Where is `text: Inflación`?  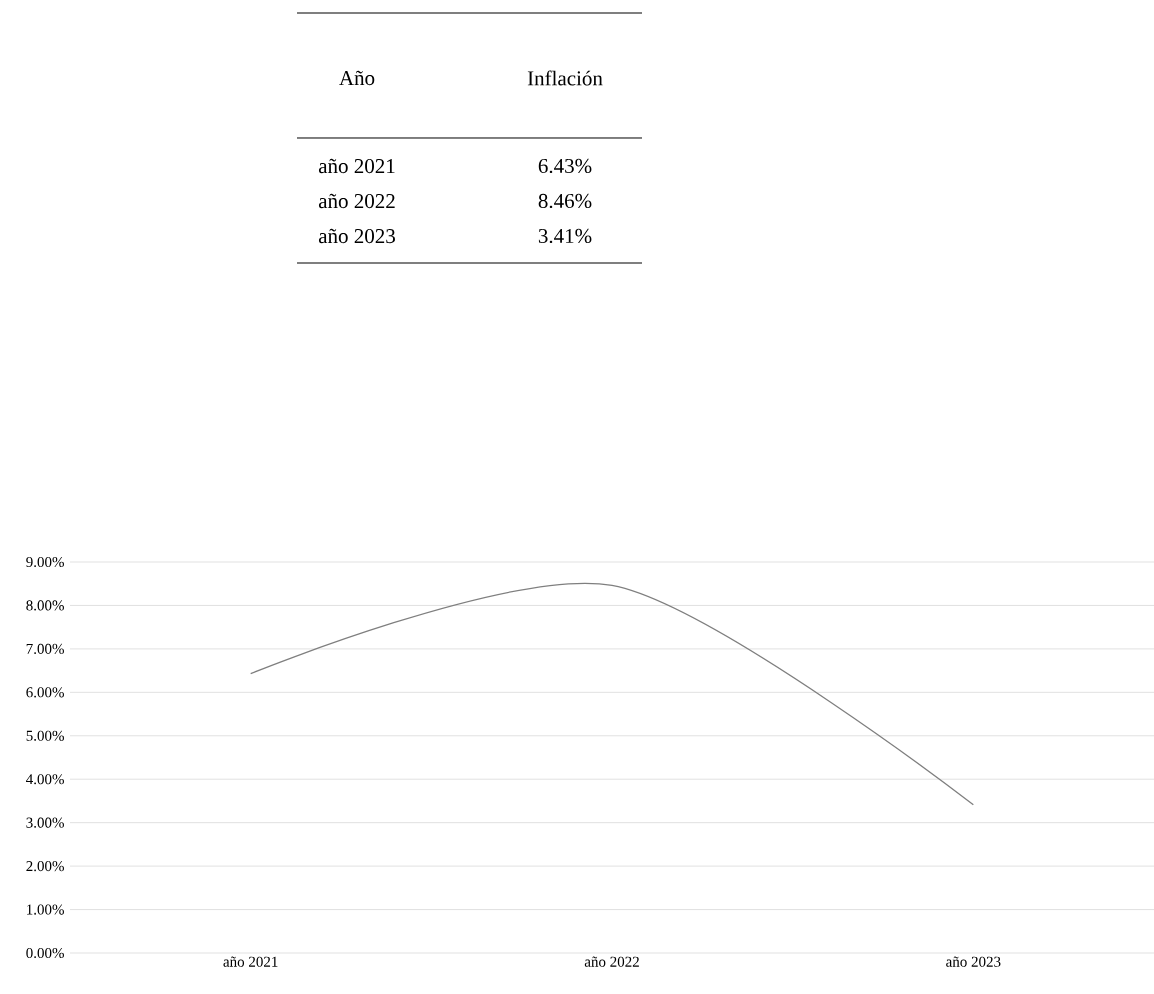
text: Inflación is located at coordinates (565, 78).